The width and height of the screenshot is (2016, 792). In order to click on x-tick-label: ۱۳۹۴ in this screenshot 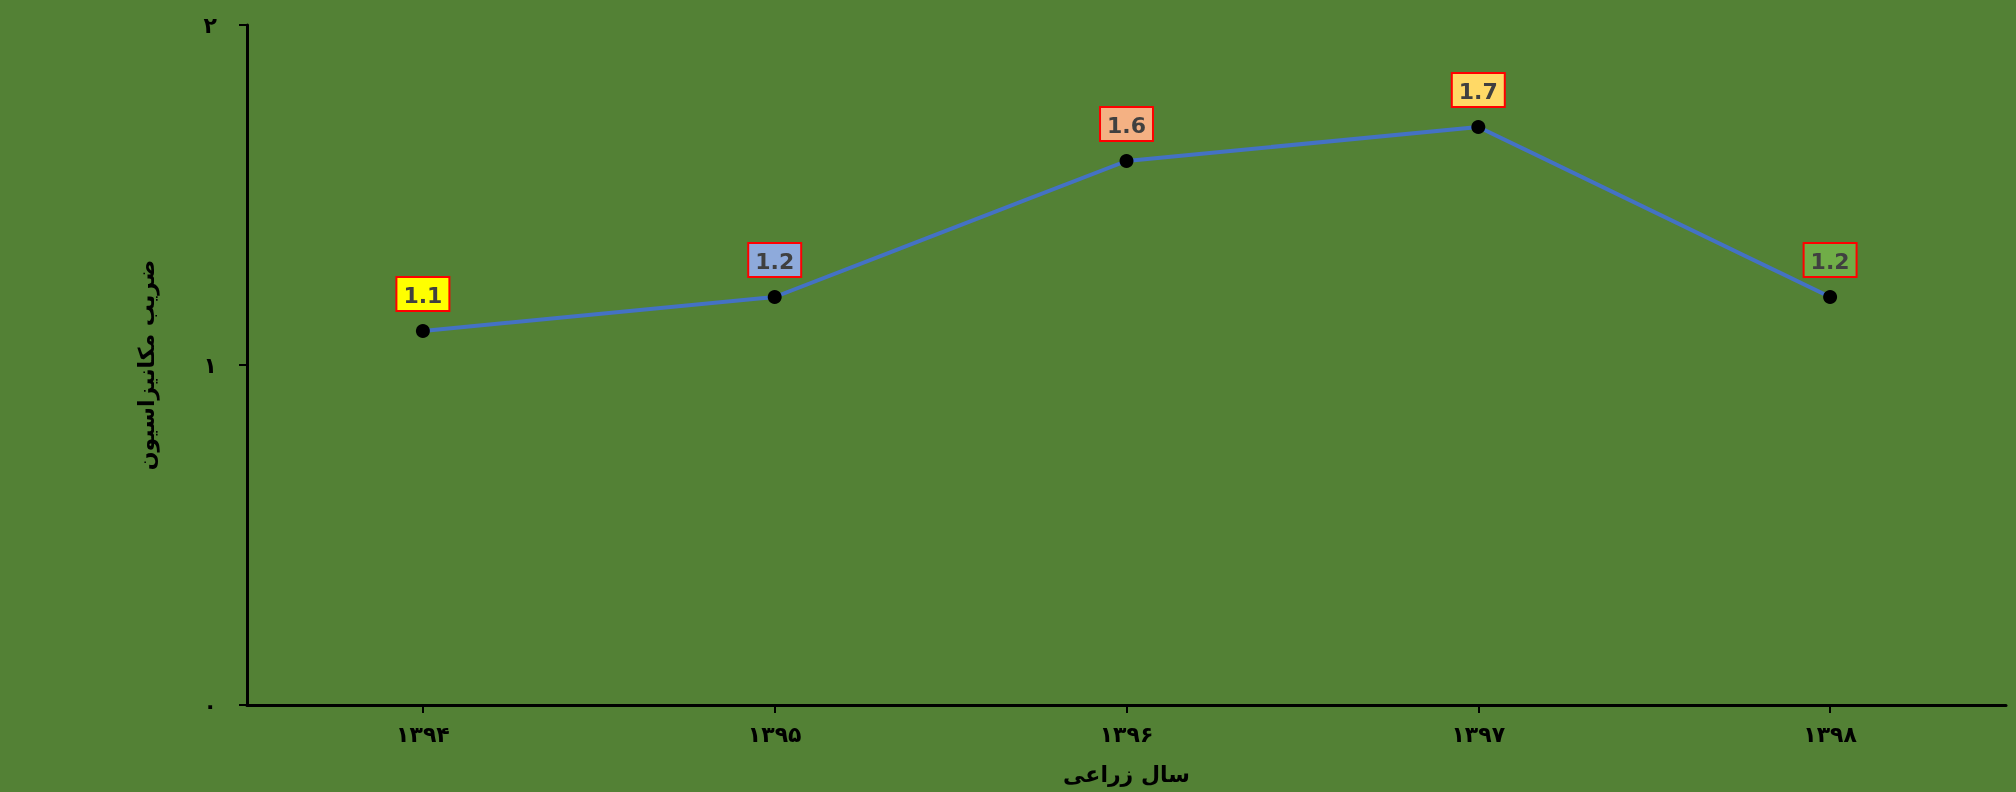, I will do `click(423, 734)`.